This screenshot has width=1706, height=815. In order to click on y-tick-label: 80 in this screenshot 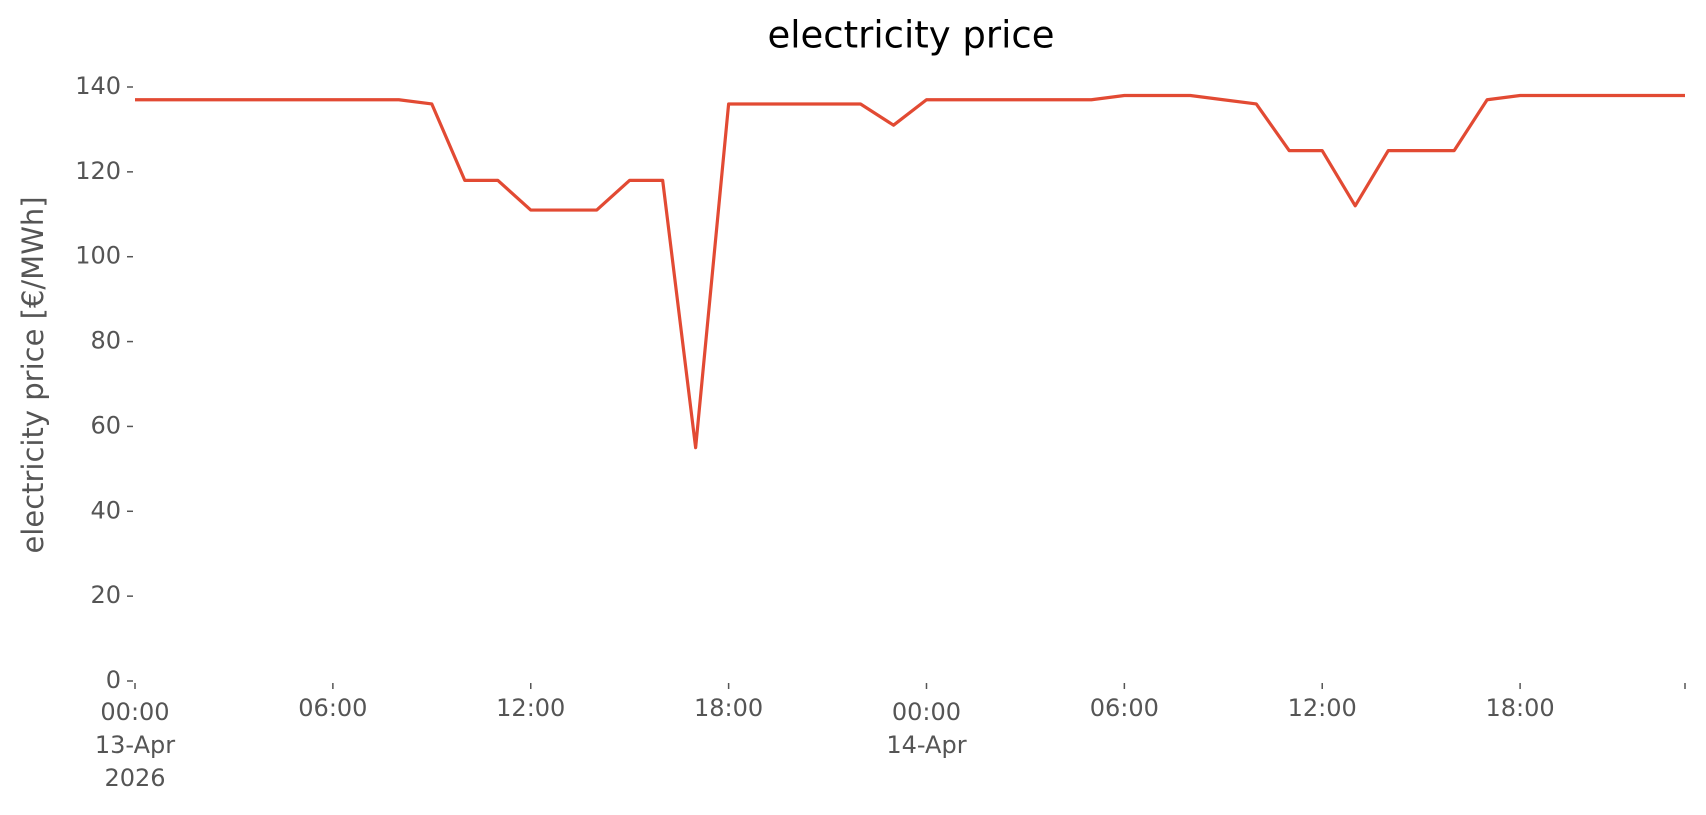, I will do `click(105, 341)`.